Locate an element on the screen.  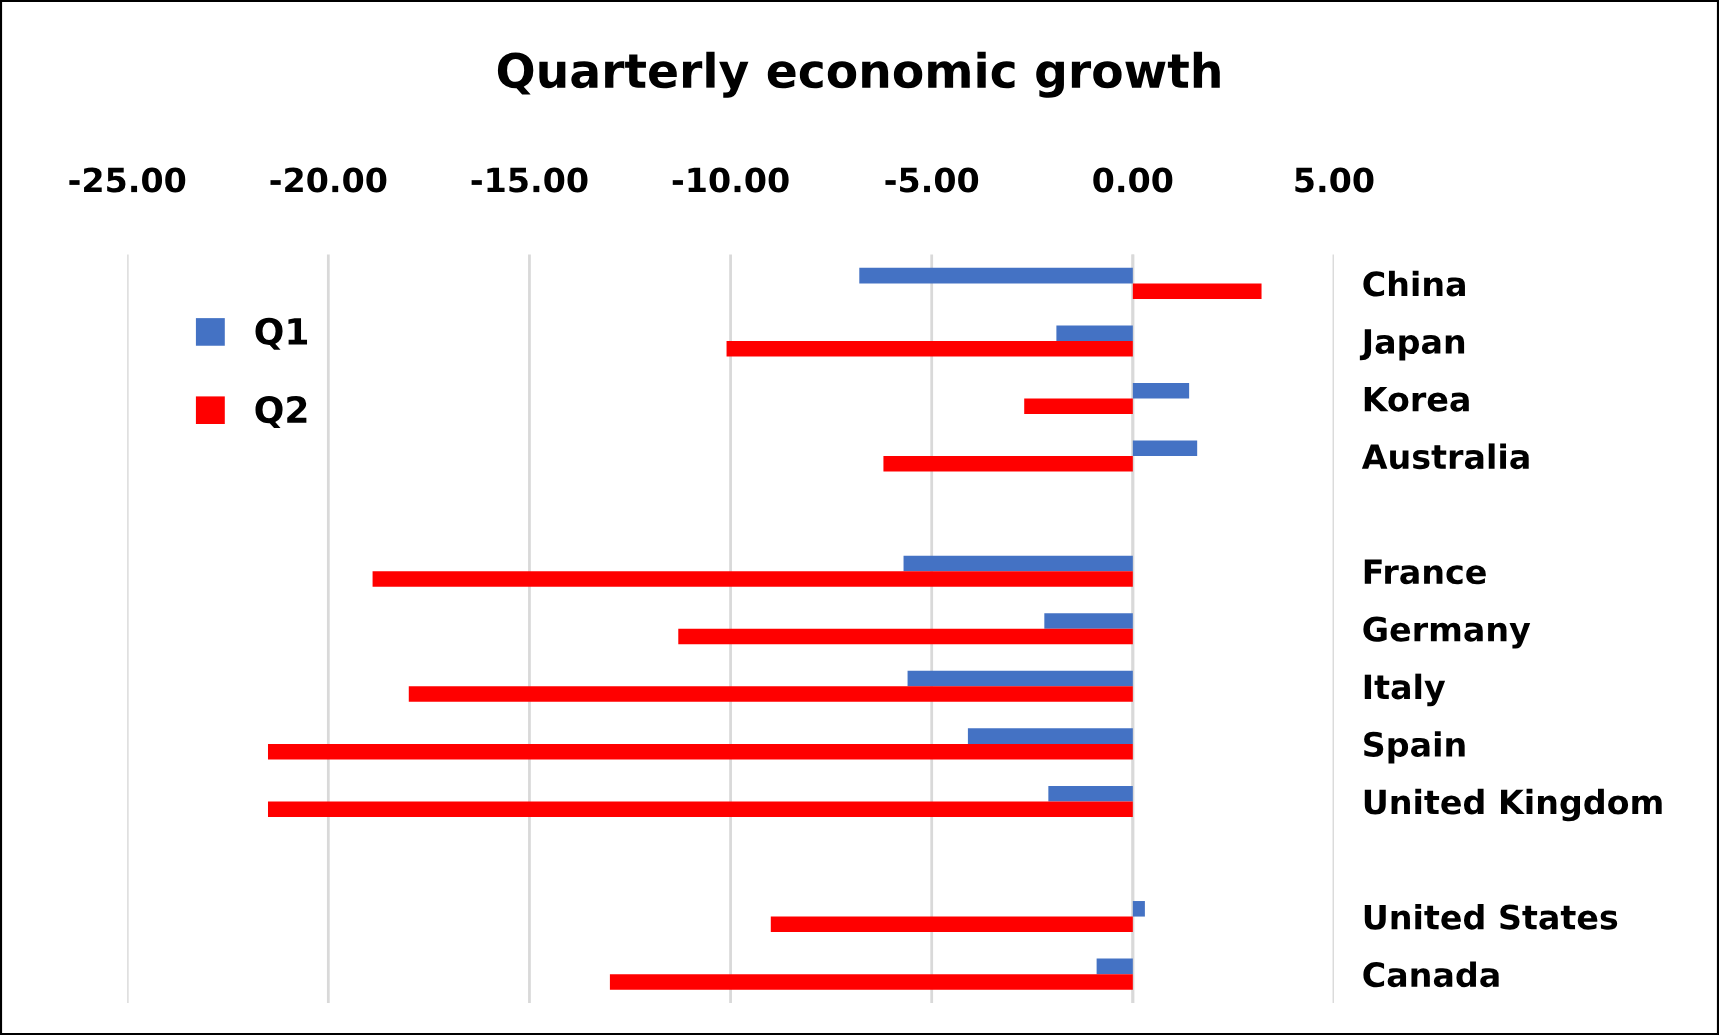
x-tick-label: -5.00 is located at coordinates (932, 180).